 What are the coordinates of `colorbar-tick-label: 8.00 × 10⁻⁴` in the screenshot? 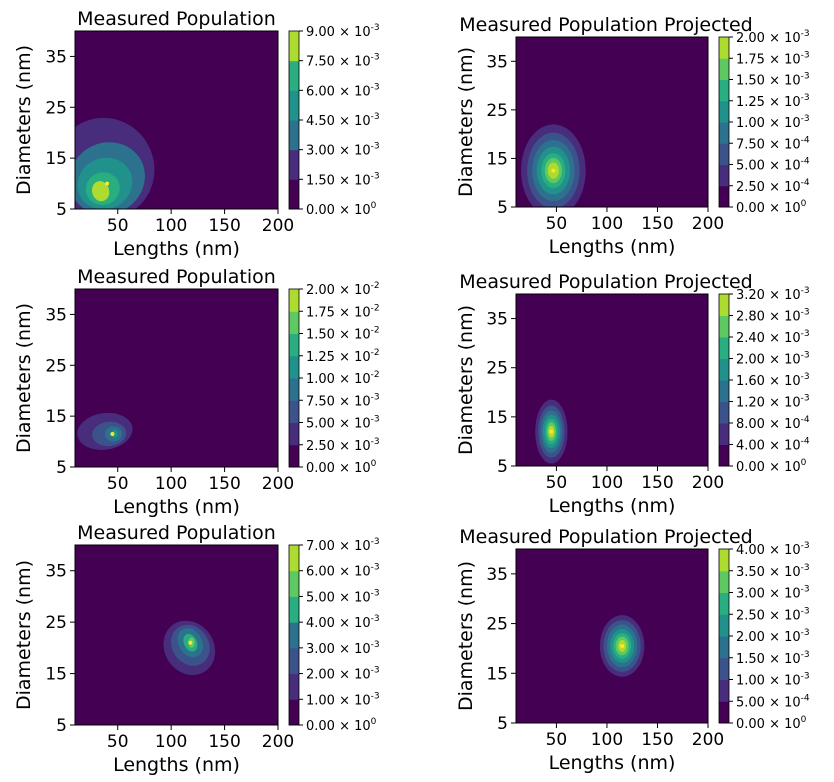 It's located at (773, 423).